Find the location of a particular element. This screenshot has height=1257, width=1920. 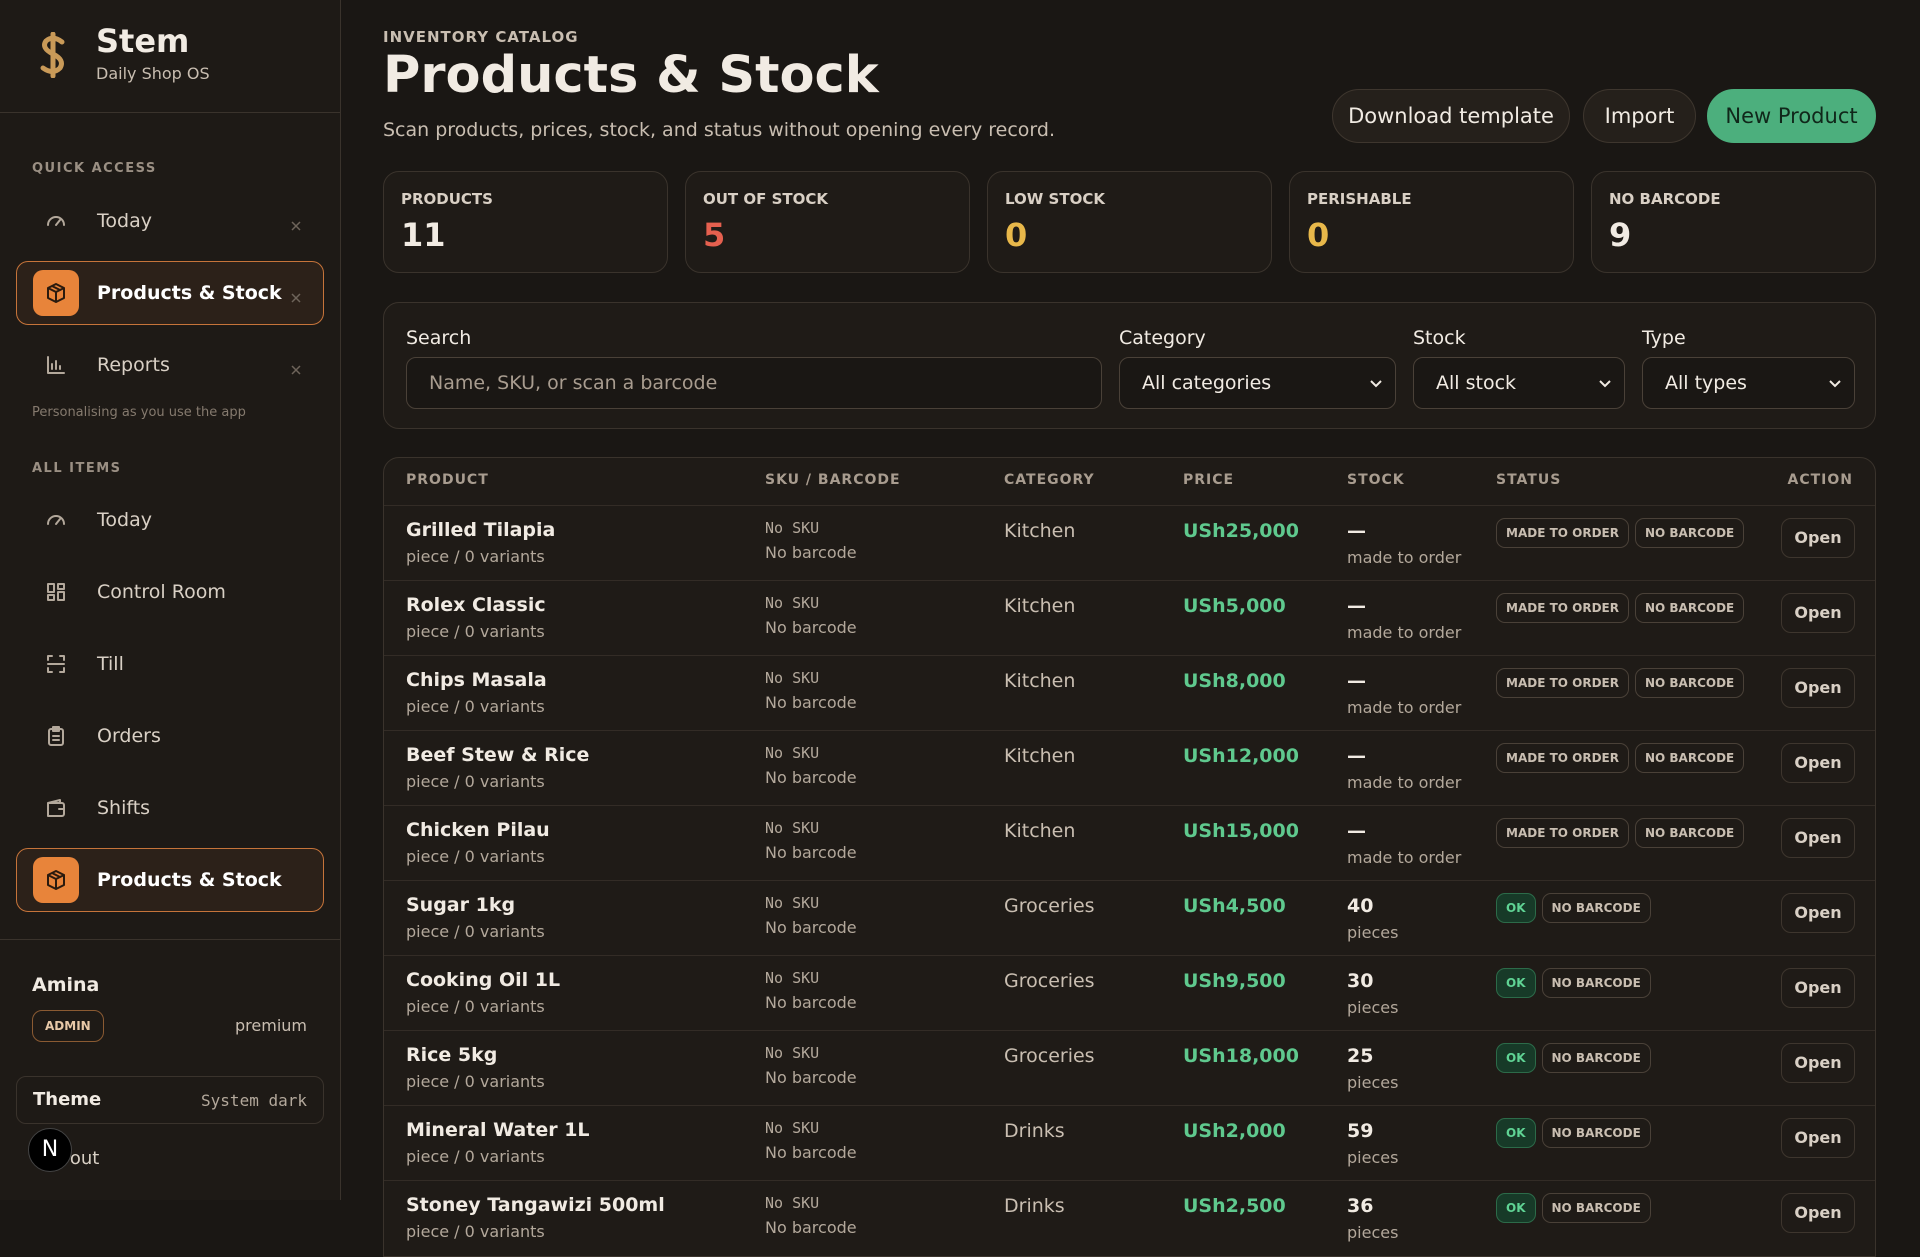

nav-label: Shifts is located at coordinates (124, 808).